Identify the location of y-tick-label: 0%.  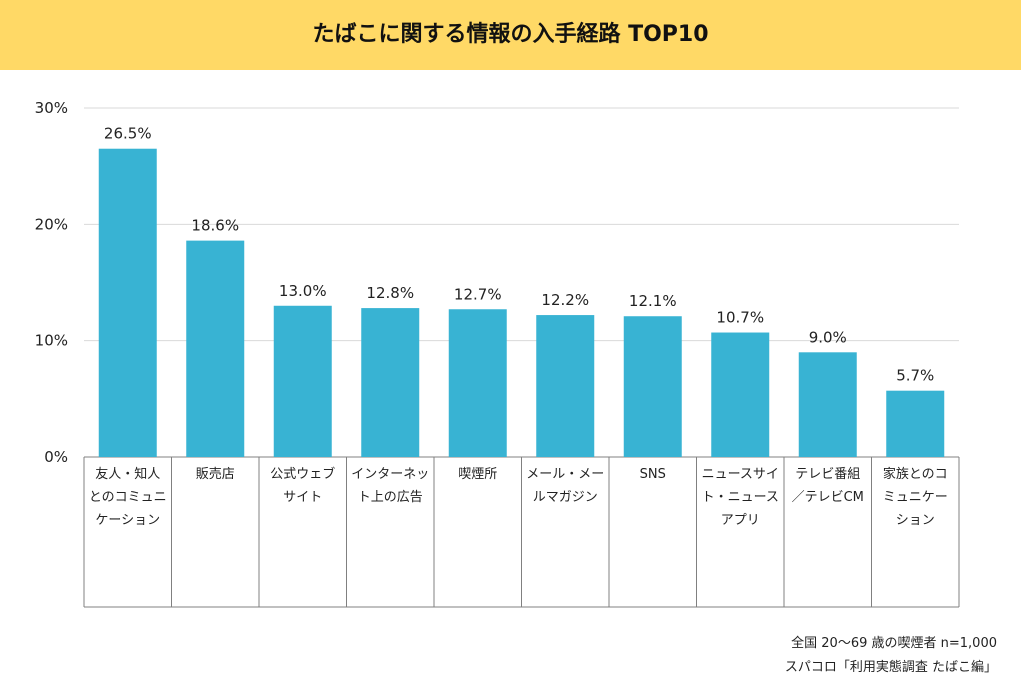
(56, 457).